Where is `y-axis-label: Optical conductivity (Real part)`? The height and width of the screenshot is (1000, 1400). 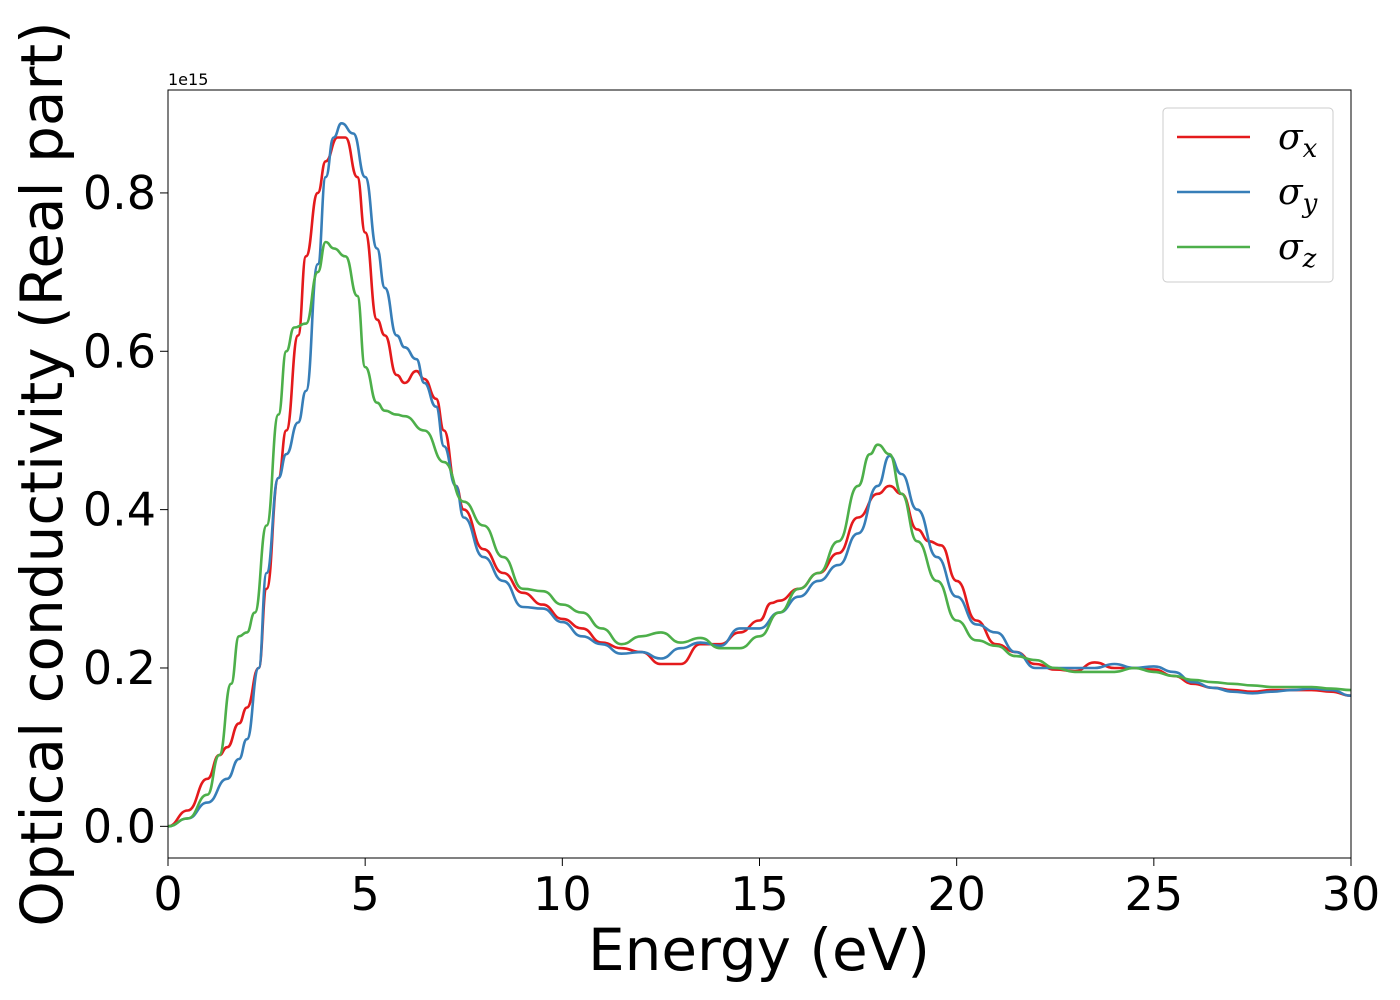
y-axis-label: Optical conductivity (Real part) is located at coordinates (42, 473).